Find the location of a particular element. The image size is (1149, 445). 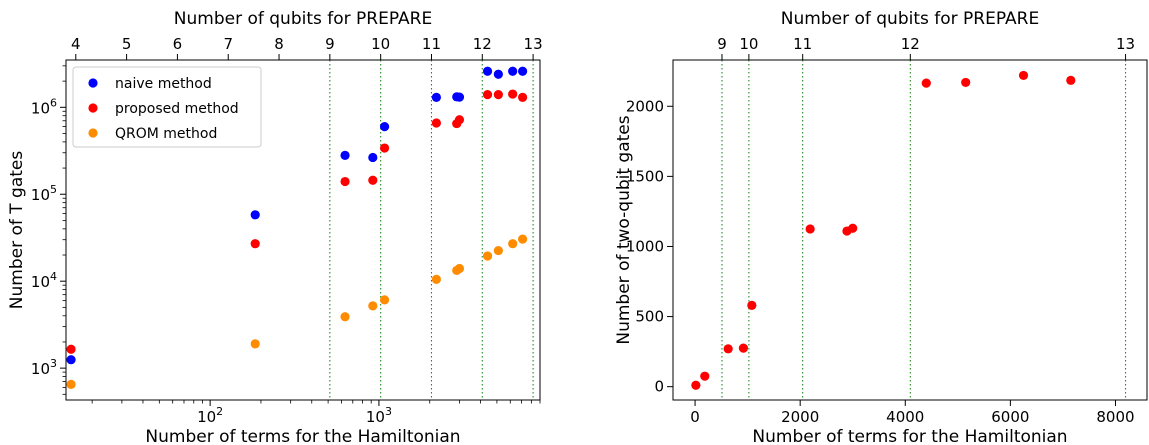

legend: naive method proposed method QROM method is located at coordinates (167, 107).